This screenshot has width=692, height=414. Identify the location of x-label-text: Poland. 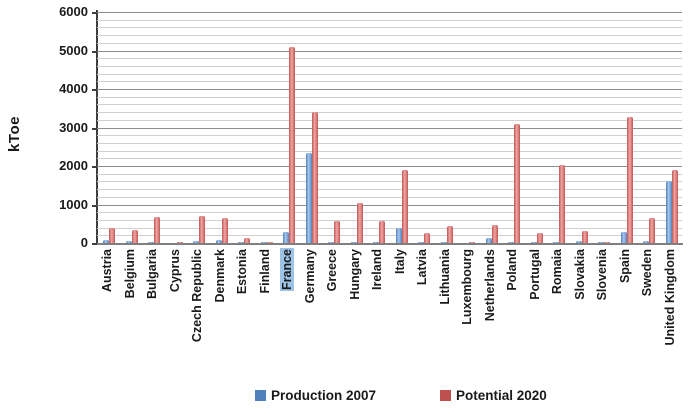
(512, 270).